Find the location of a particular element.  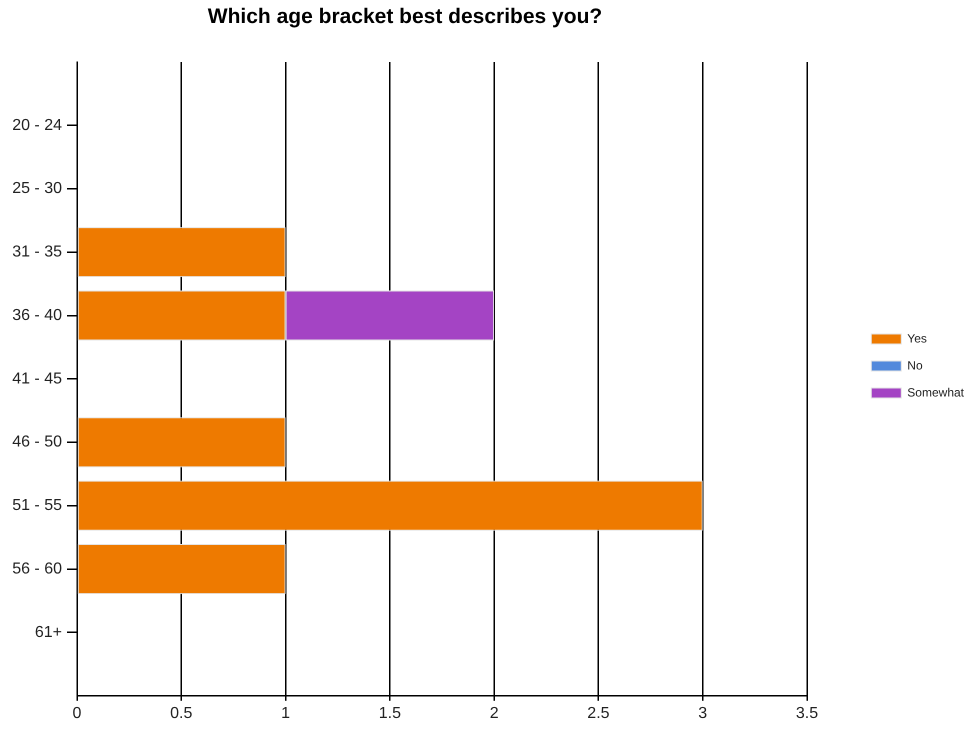

x-tick-label: 3.5 is located at coordinates (807, 713).